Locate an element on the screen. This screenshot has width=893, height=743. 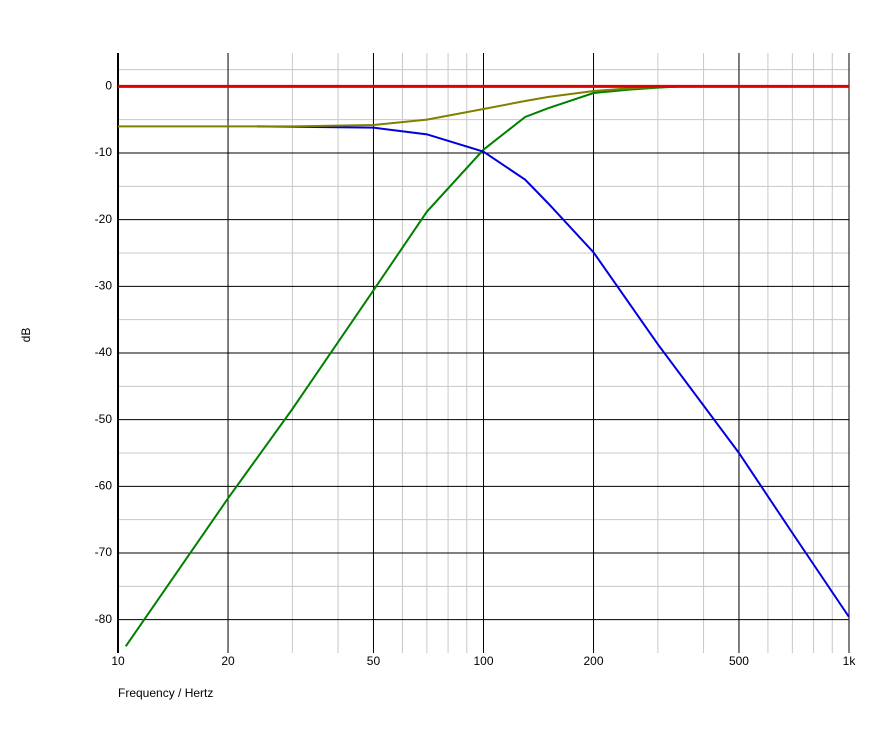
y-tick-label: -10 is located at coordinates (104, 152).